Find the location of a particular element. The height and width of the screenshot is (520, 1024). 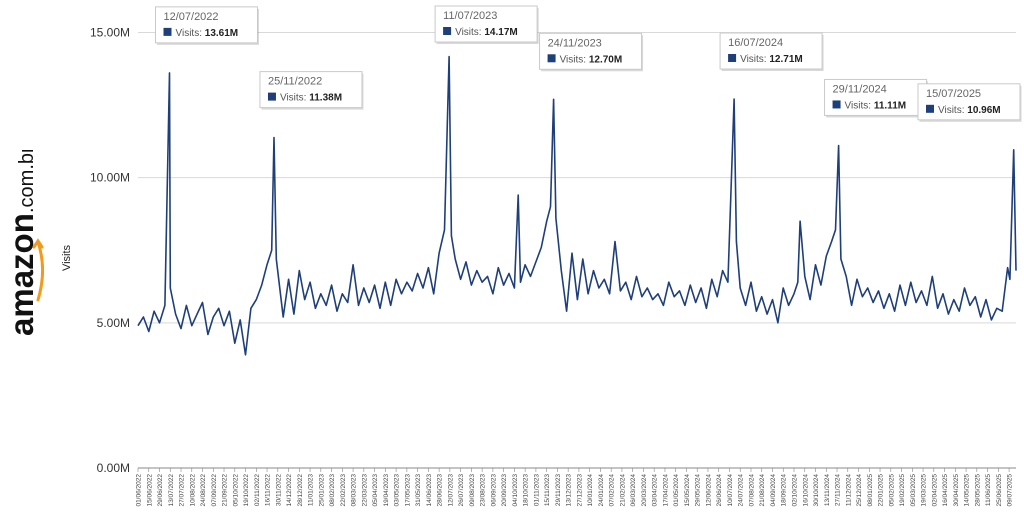

tooltip-date: 25/11/2022 is located at coordinates (295, 82).